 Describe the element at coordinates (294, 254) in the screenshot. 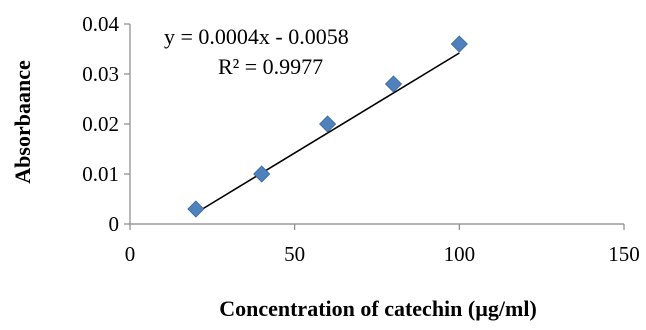

I see `x-tick-label: 50` at that location.